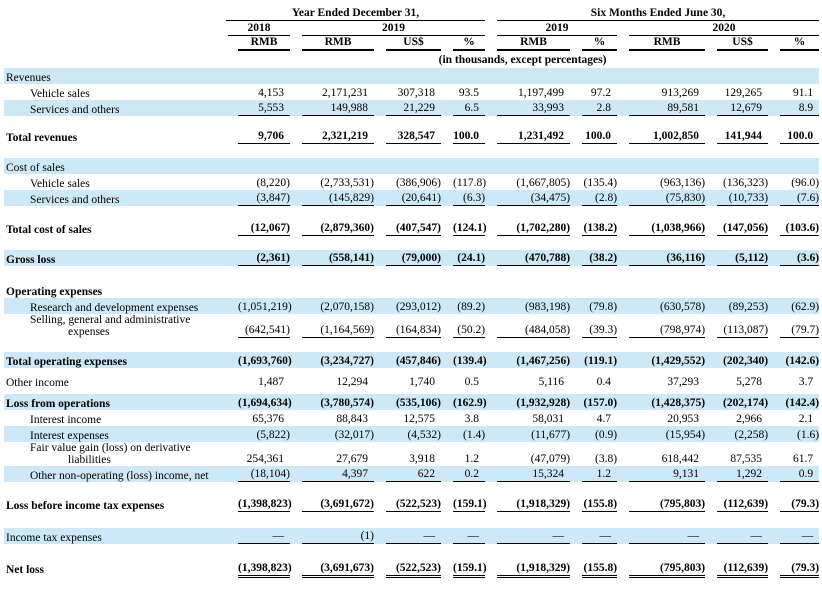 This screenshot has width=822, height=613. Describe the element at coordinates (466, 136) in the screenshot. I see `cell-value-text: 100.0` at that location.